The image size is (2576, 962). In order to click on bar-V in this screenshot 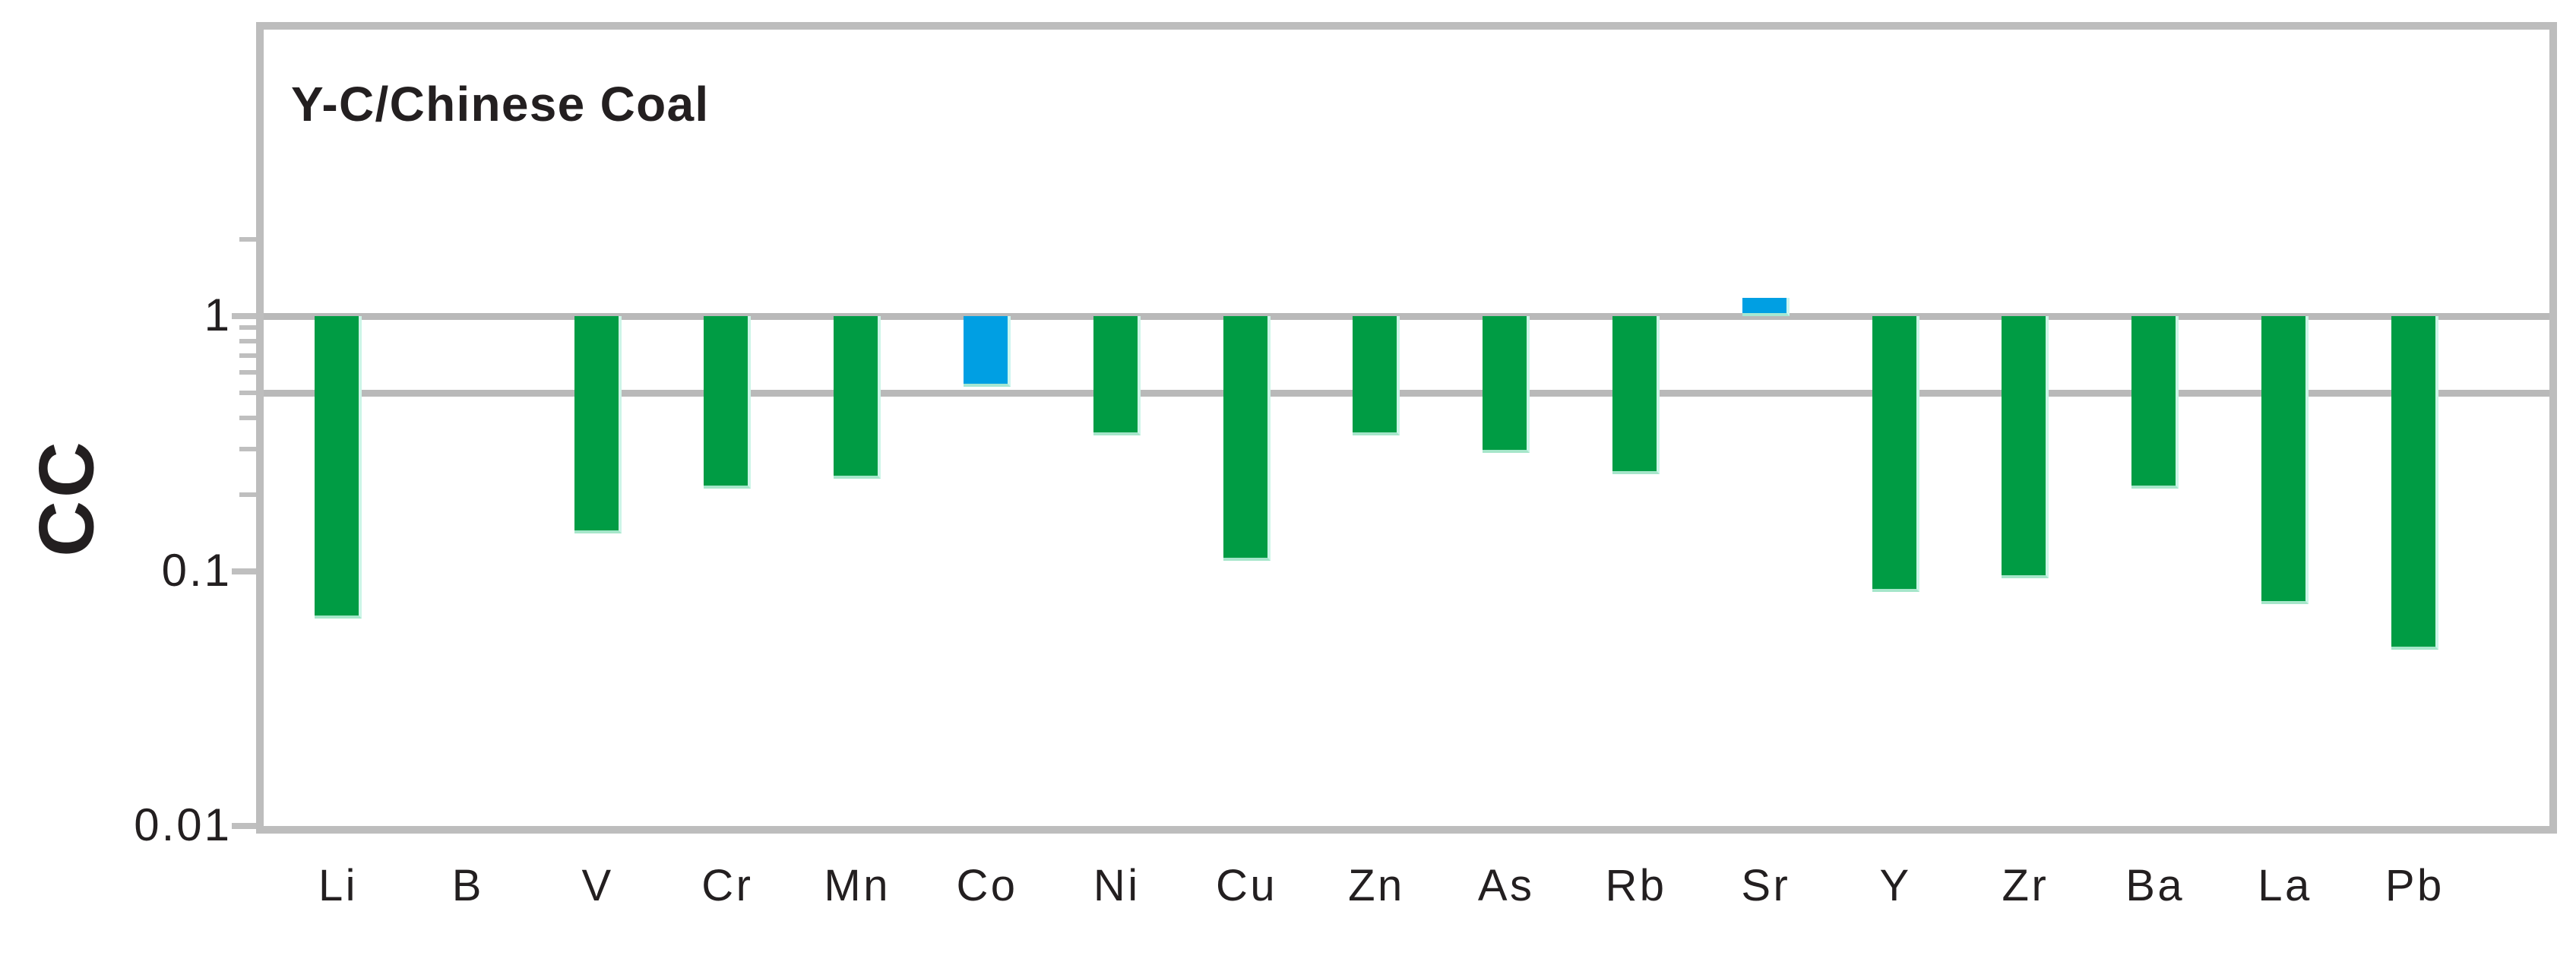, I will do `click(598, 425)`.